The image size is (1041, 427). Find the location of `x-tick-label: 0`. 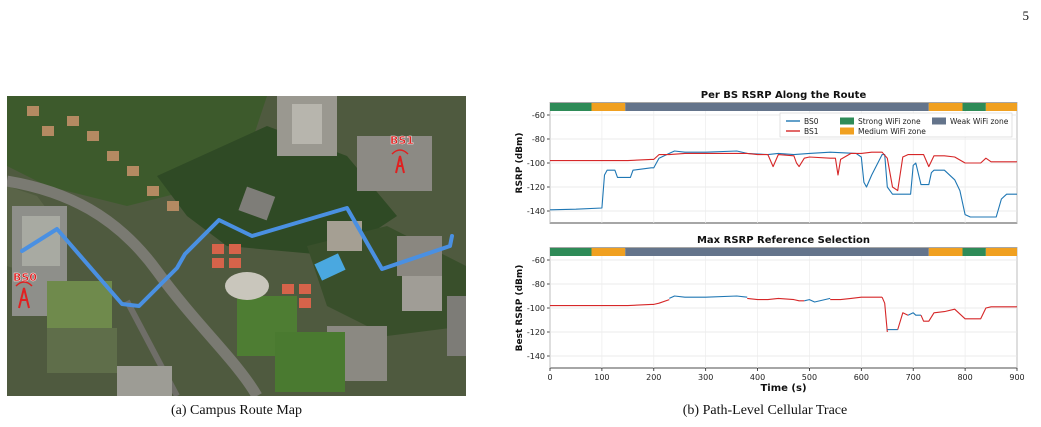

x-tick-label: 0 is located at coordinates (549, 377).